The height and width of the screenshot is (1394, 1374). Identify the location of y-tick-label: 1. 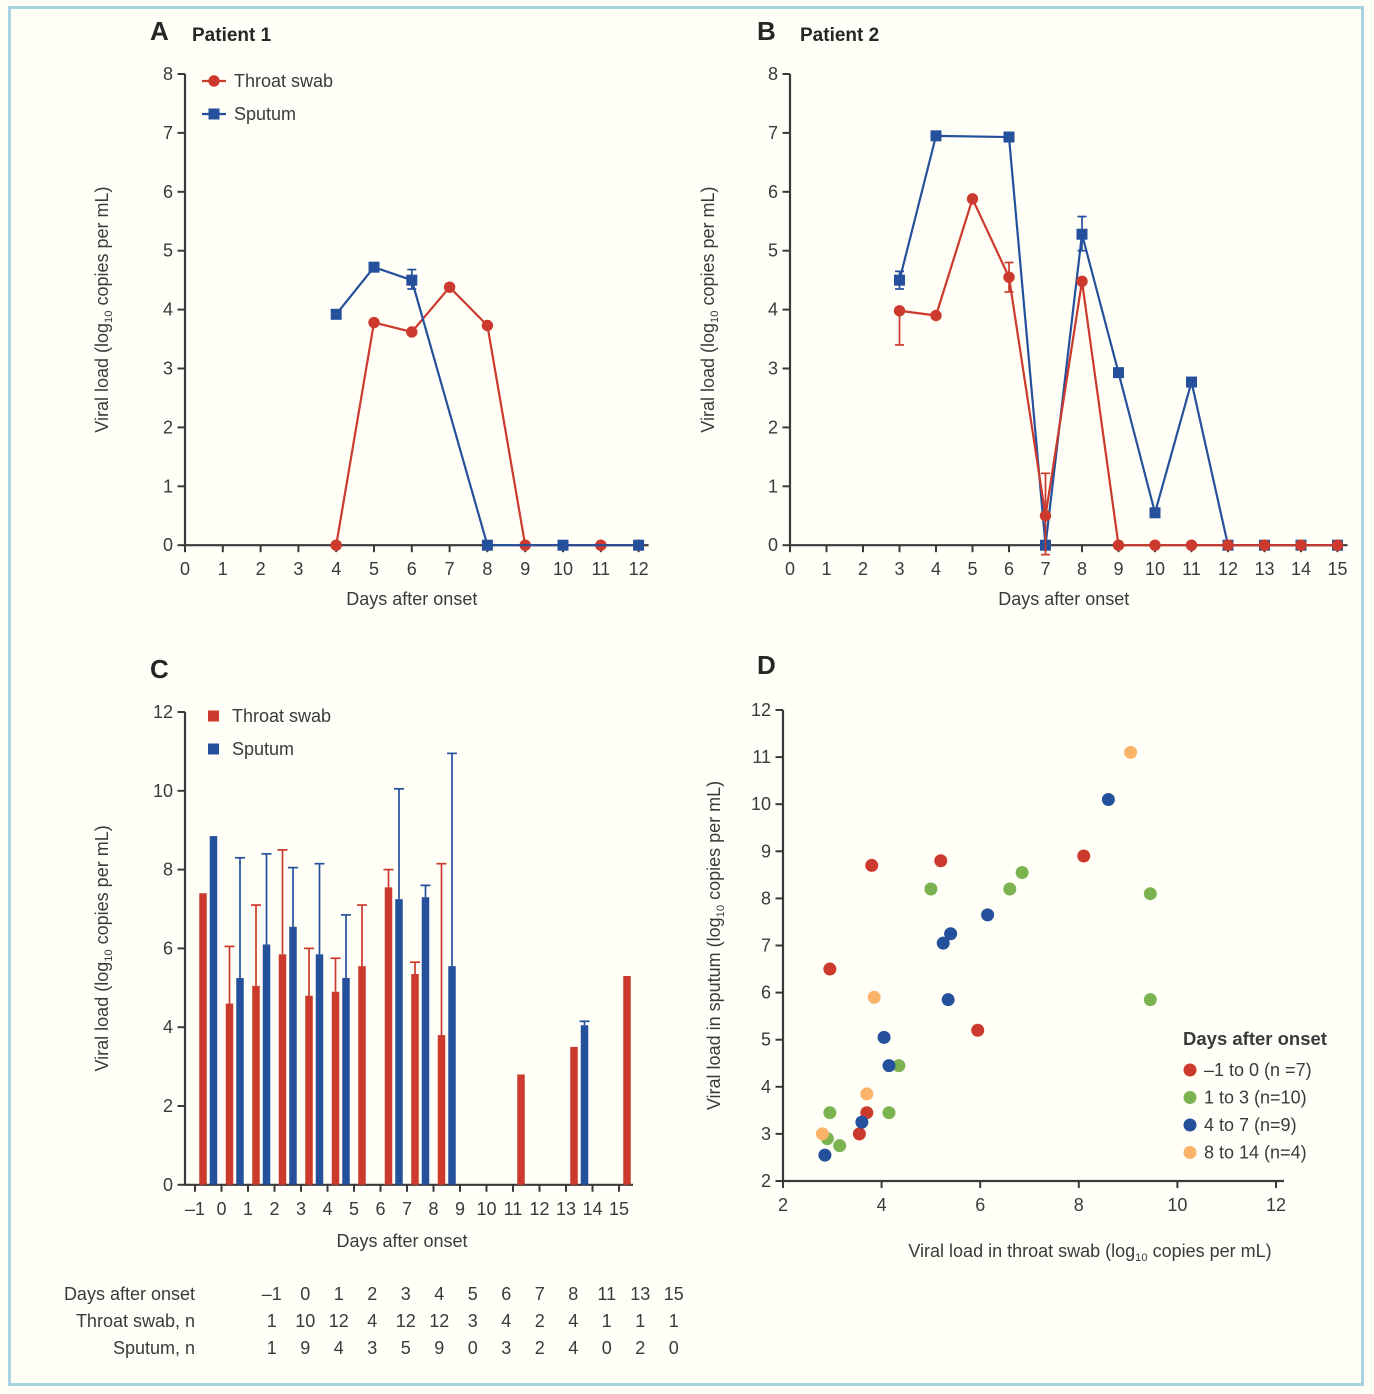
(773, 486).